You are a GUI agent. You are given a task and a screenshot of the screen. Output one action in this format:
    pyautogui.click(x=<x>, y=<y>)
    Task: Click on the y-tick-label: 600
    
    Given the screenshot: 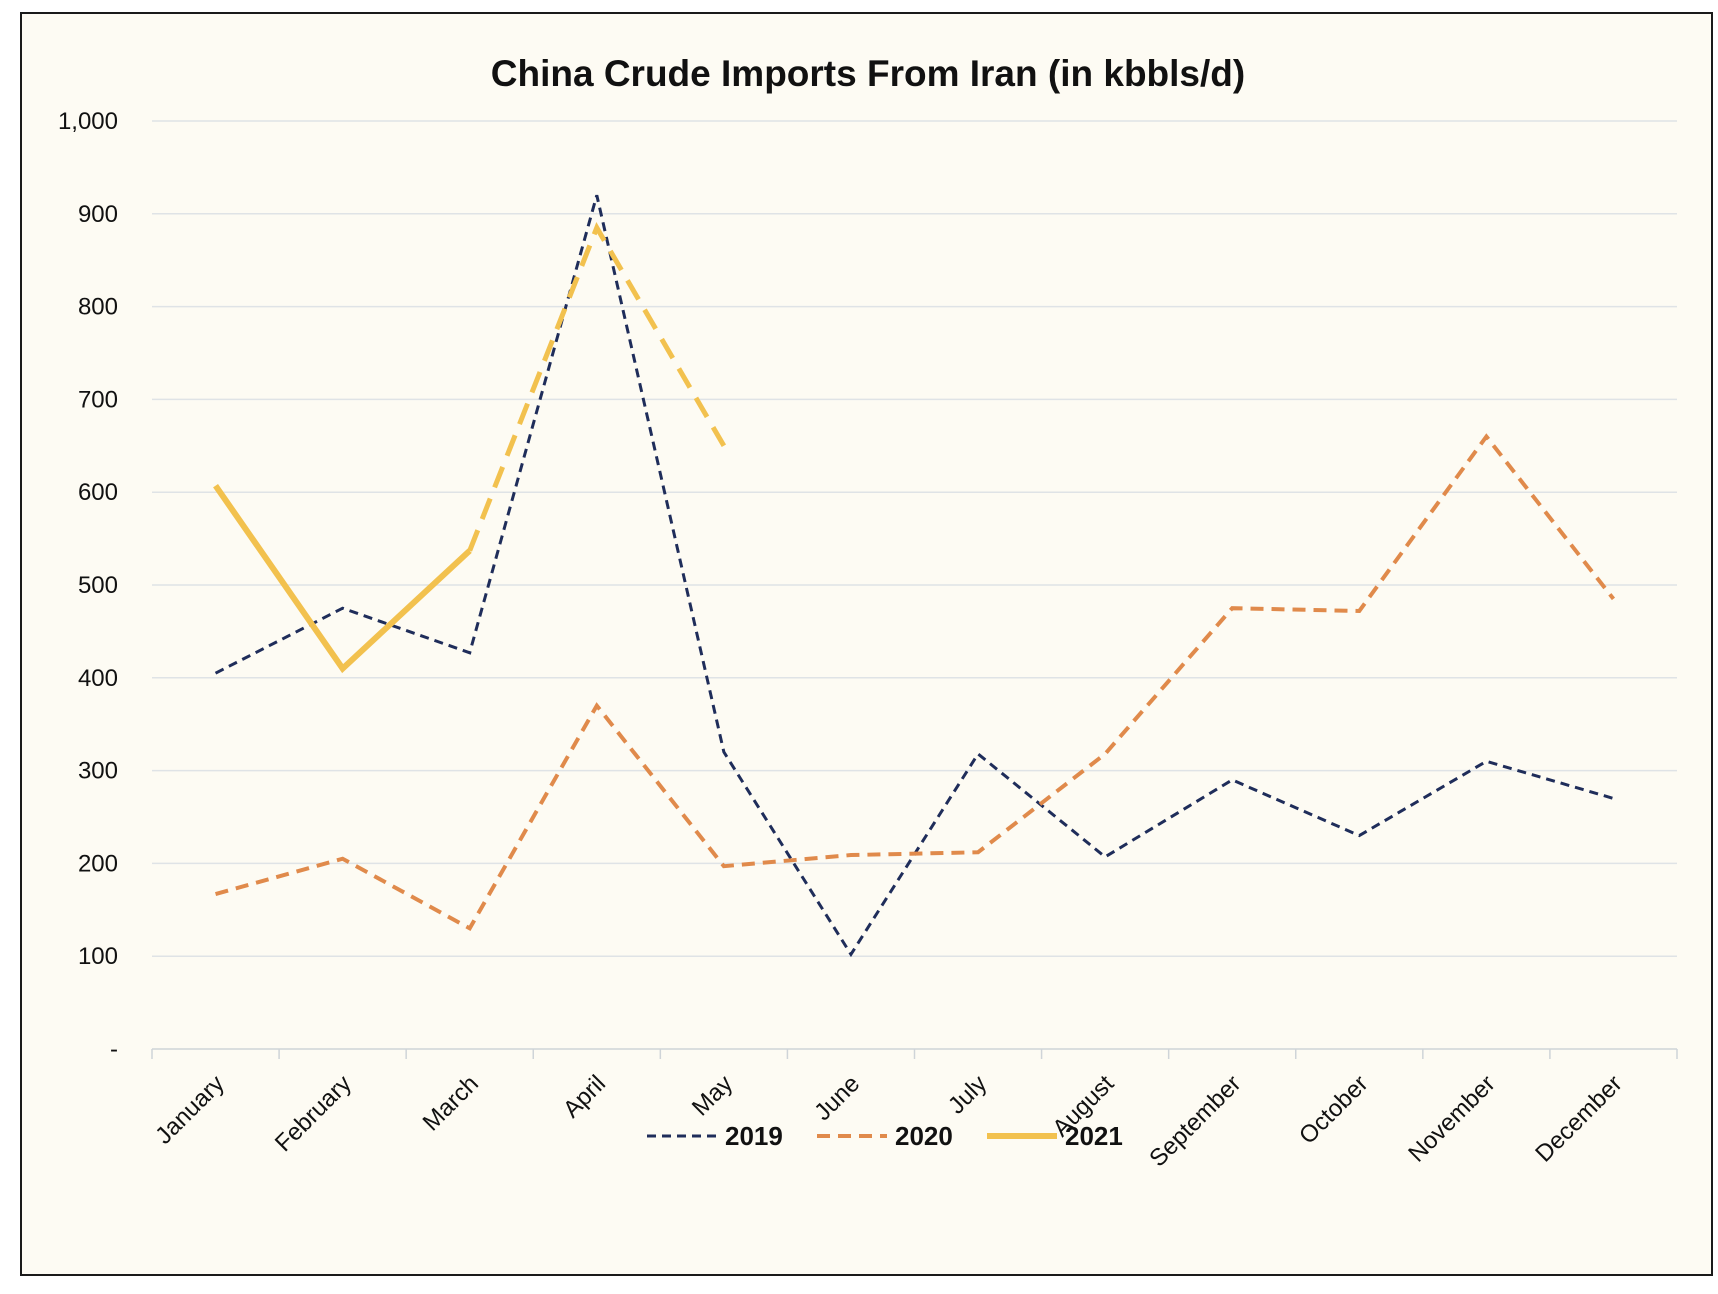 What is the action you would take?
    pyautogui.click(x=98, y=492)
    